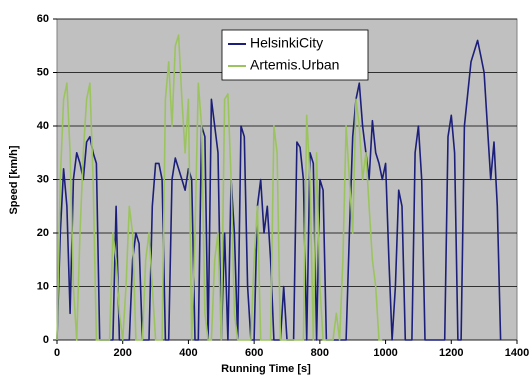 The image size is (532, 386). I want to click on y-tick-label: 40, so click(43, 126).